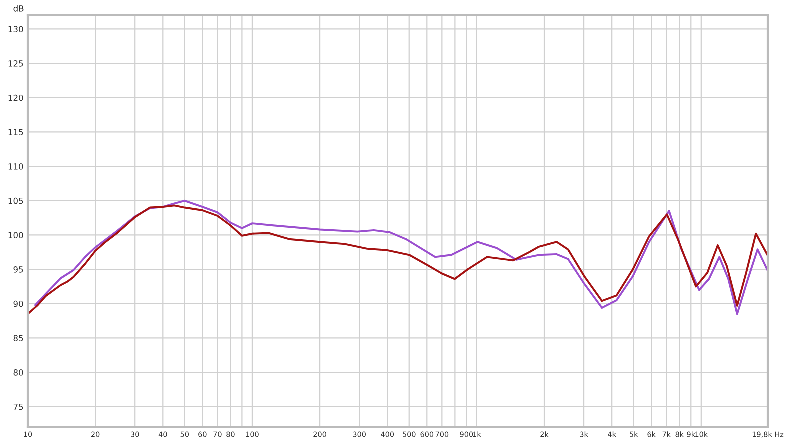 This screenshot has height=443, width=800. What do you see at coordinates (19, 8) in the screenshot?
I see `y-axis-title: dB` at bounding box center [19, 8].